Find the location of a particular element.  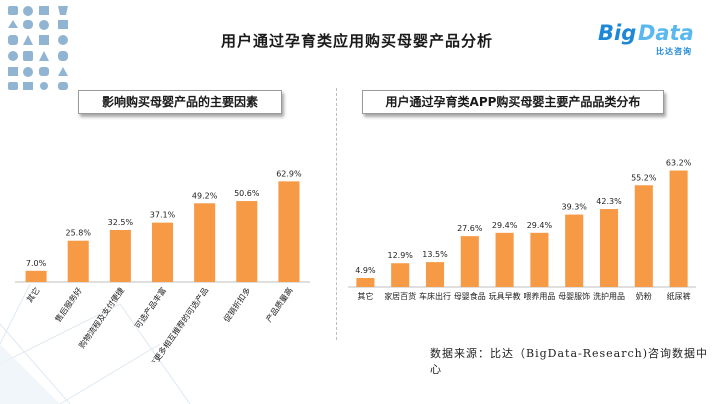

data-label: 7.0% is located at coordinates (36, 263).